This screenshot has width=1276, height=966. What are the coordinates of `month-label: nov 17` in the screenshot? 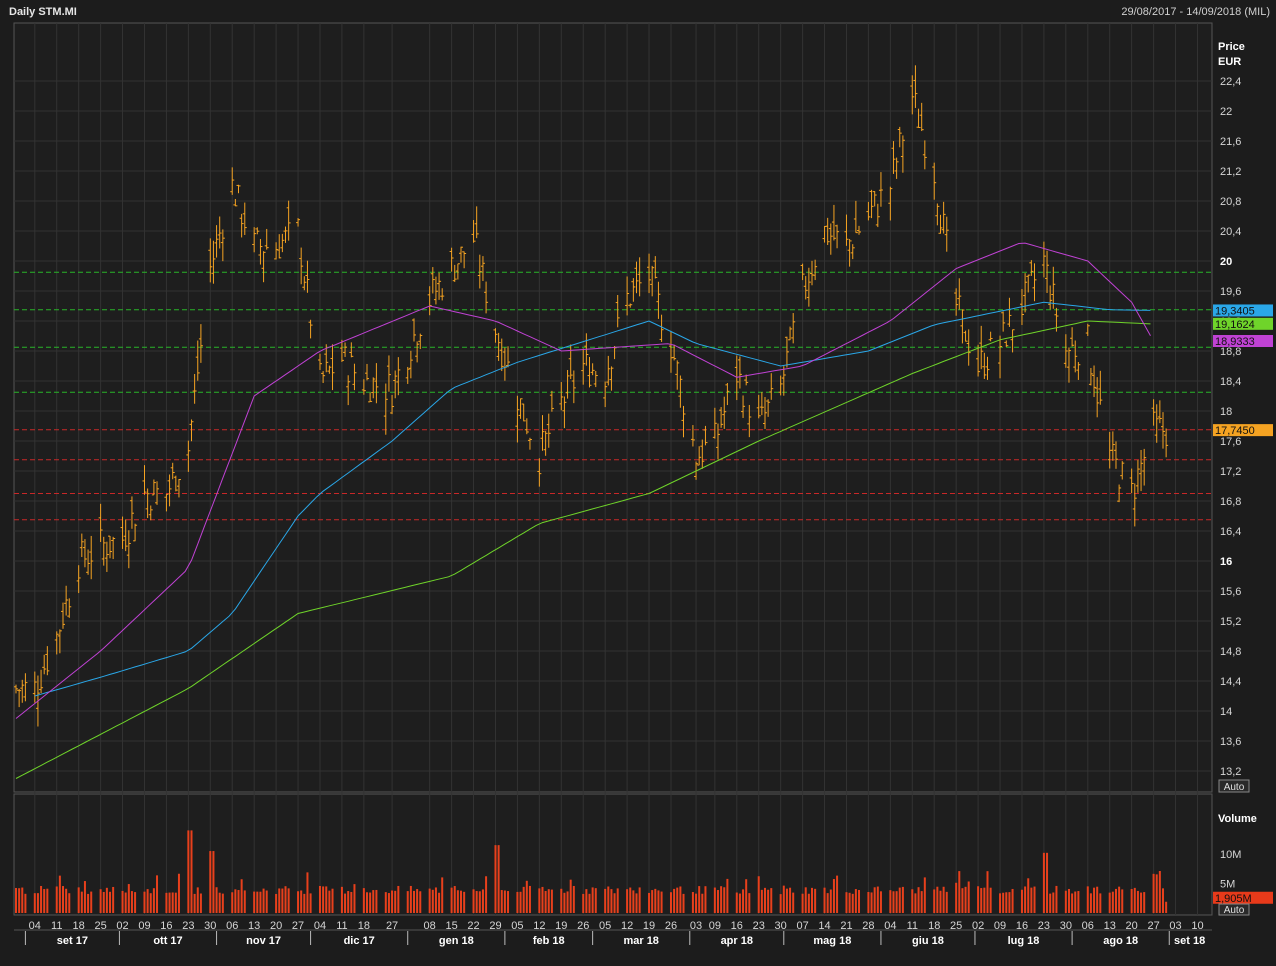 It's located at (263, 941).